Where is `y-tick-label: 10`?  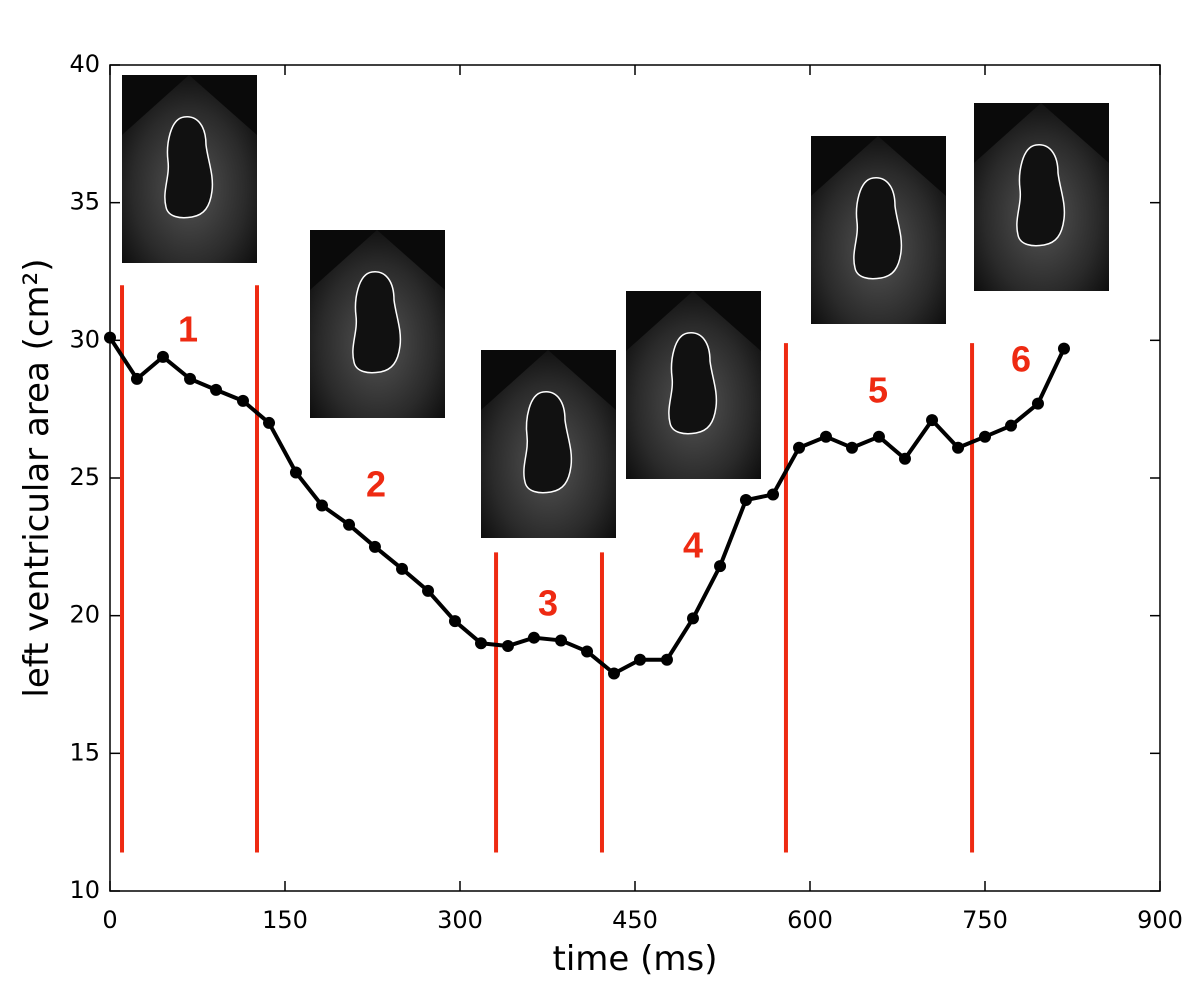 y-tick-label: 10 is located at coordinates (84, 890).